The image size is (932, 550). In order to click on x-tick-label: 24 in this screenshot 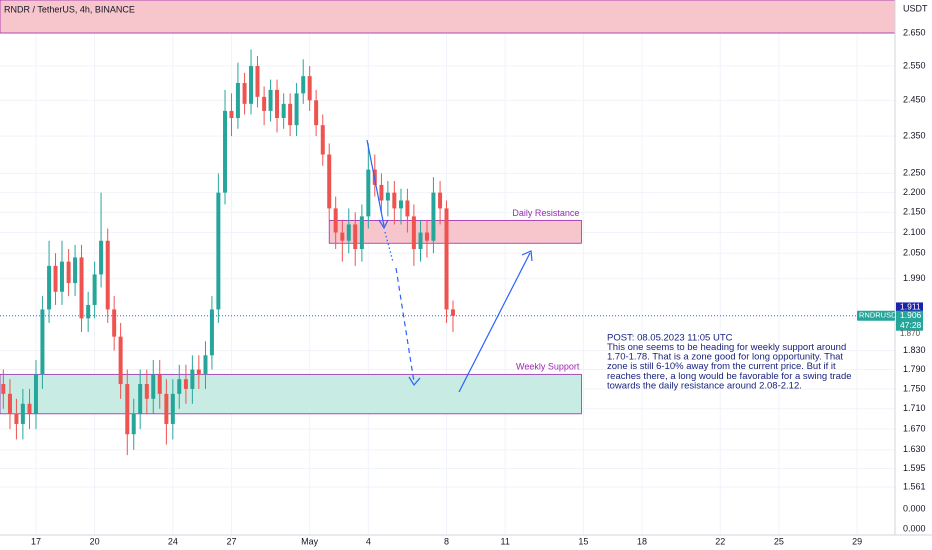, I will do `click(173, 541)`.